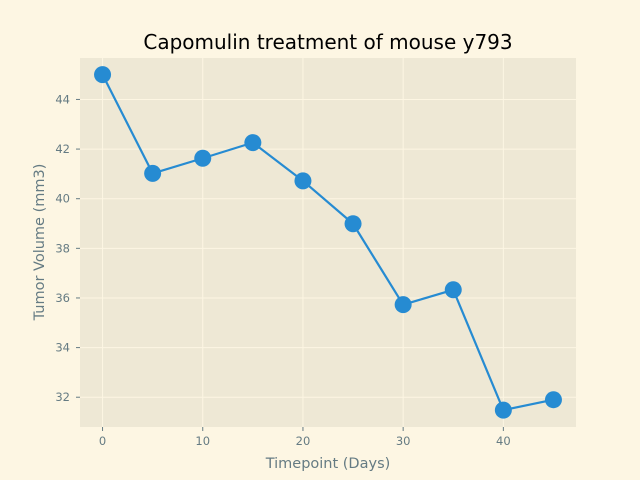  I want to click on y-tick-label: 34, so click(62, 348).